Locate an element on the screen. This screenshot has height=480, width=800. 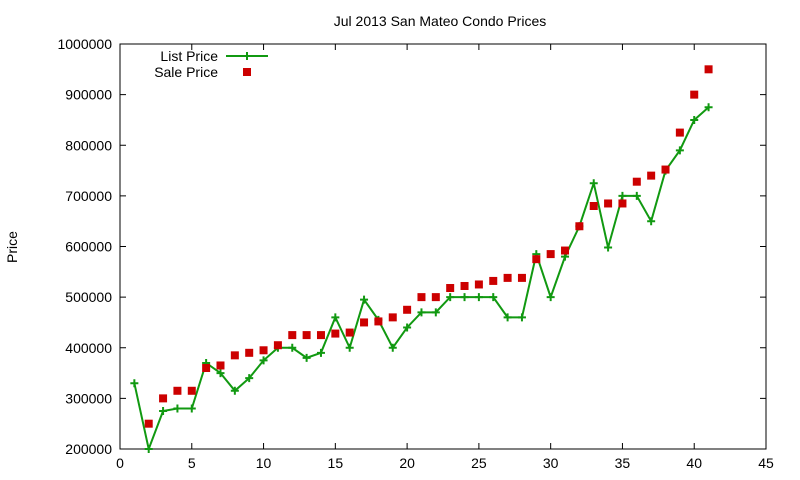
x-tick-label: 40 is located at coordinates (694, 463).